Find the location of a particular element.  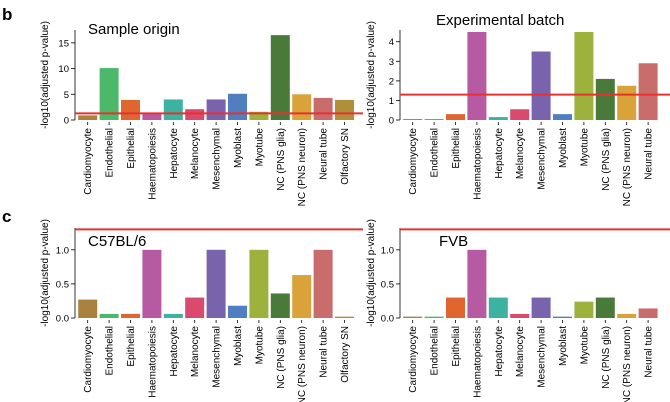

chart-title: C57BL/6 is located at coordinates (117, 241).